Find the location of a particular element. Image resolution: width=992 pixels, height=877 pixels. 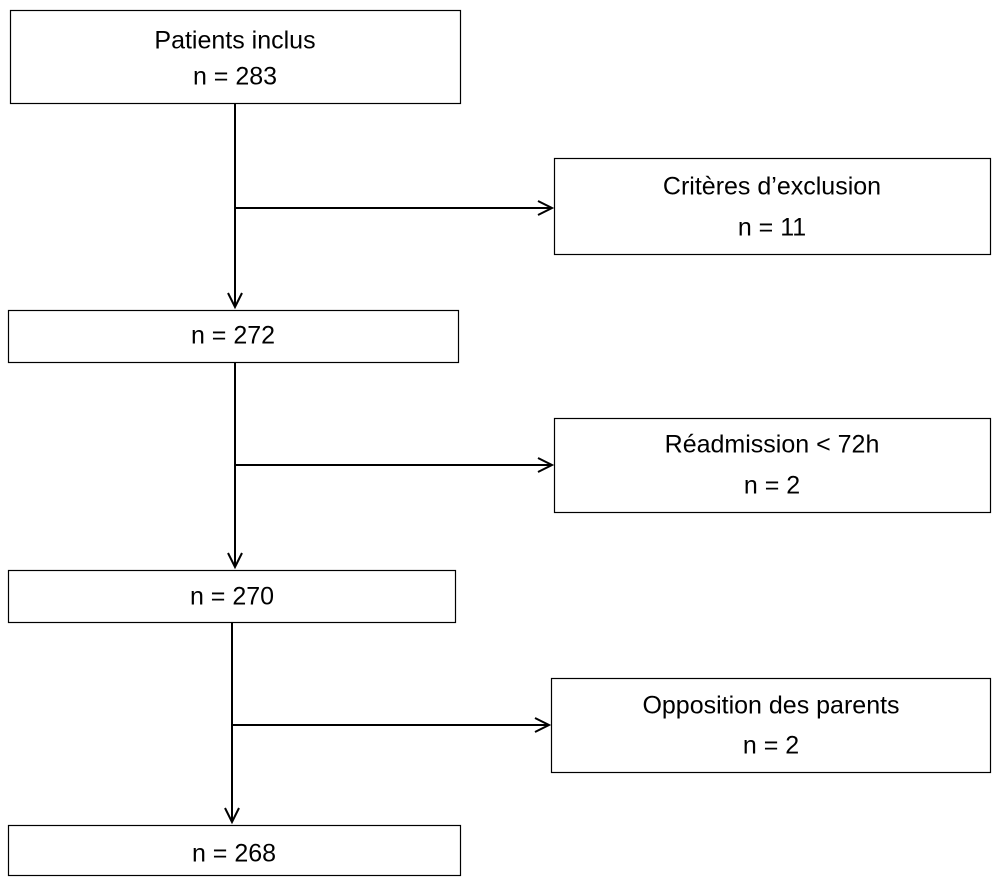

box-label: Critères d’exclusion is located at coordinates (772, 187).